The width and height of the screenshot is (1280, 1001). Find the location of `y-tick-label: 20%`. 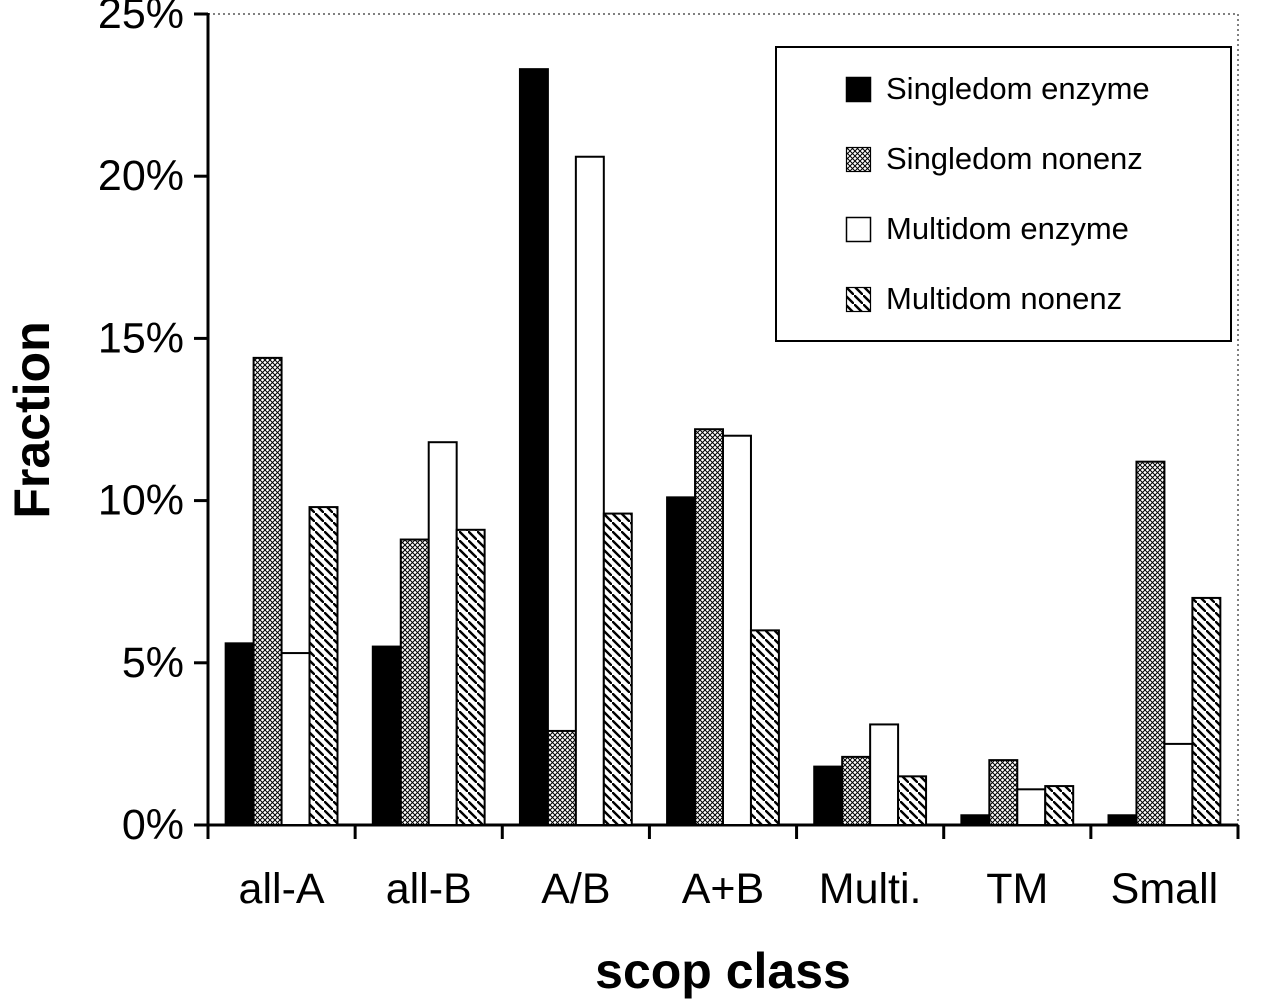

y-tick-label: 20% is located at coordinates (141, 176).